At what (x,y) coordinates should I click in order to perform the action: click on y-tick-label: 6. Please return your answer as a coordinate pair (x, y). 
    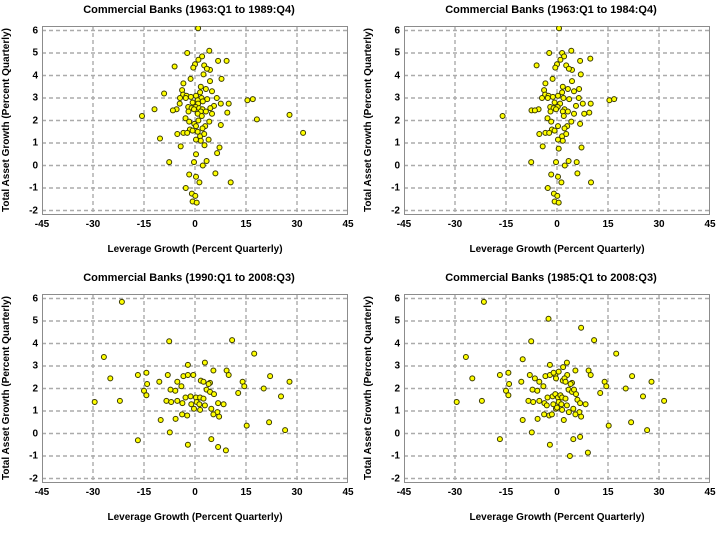
    Looking at the image, I should click on (397, 298).